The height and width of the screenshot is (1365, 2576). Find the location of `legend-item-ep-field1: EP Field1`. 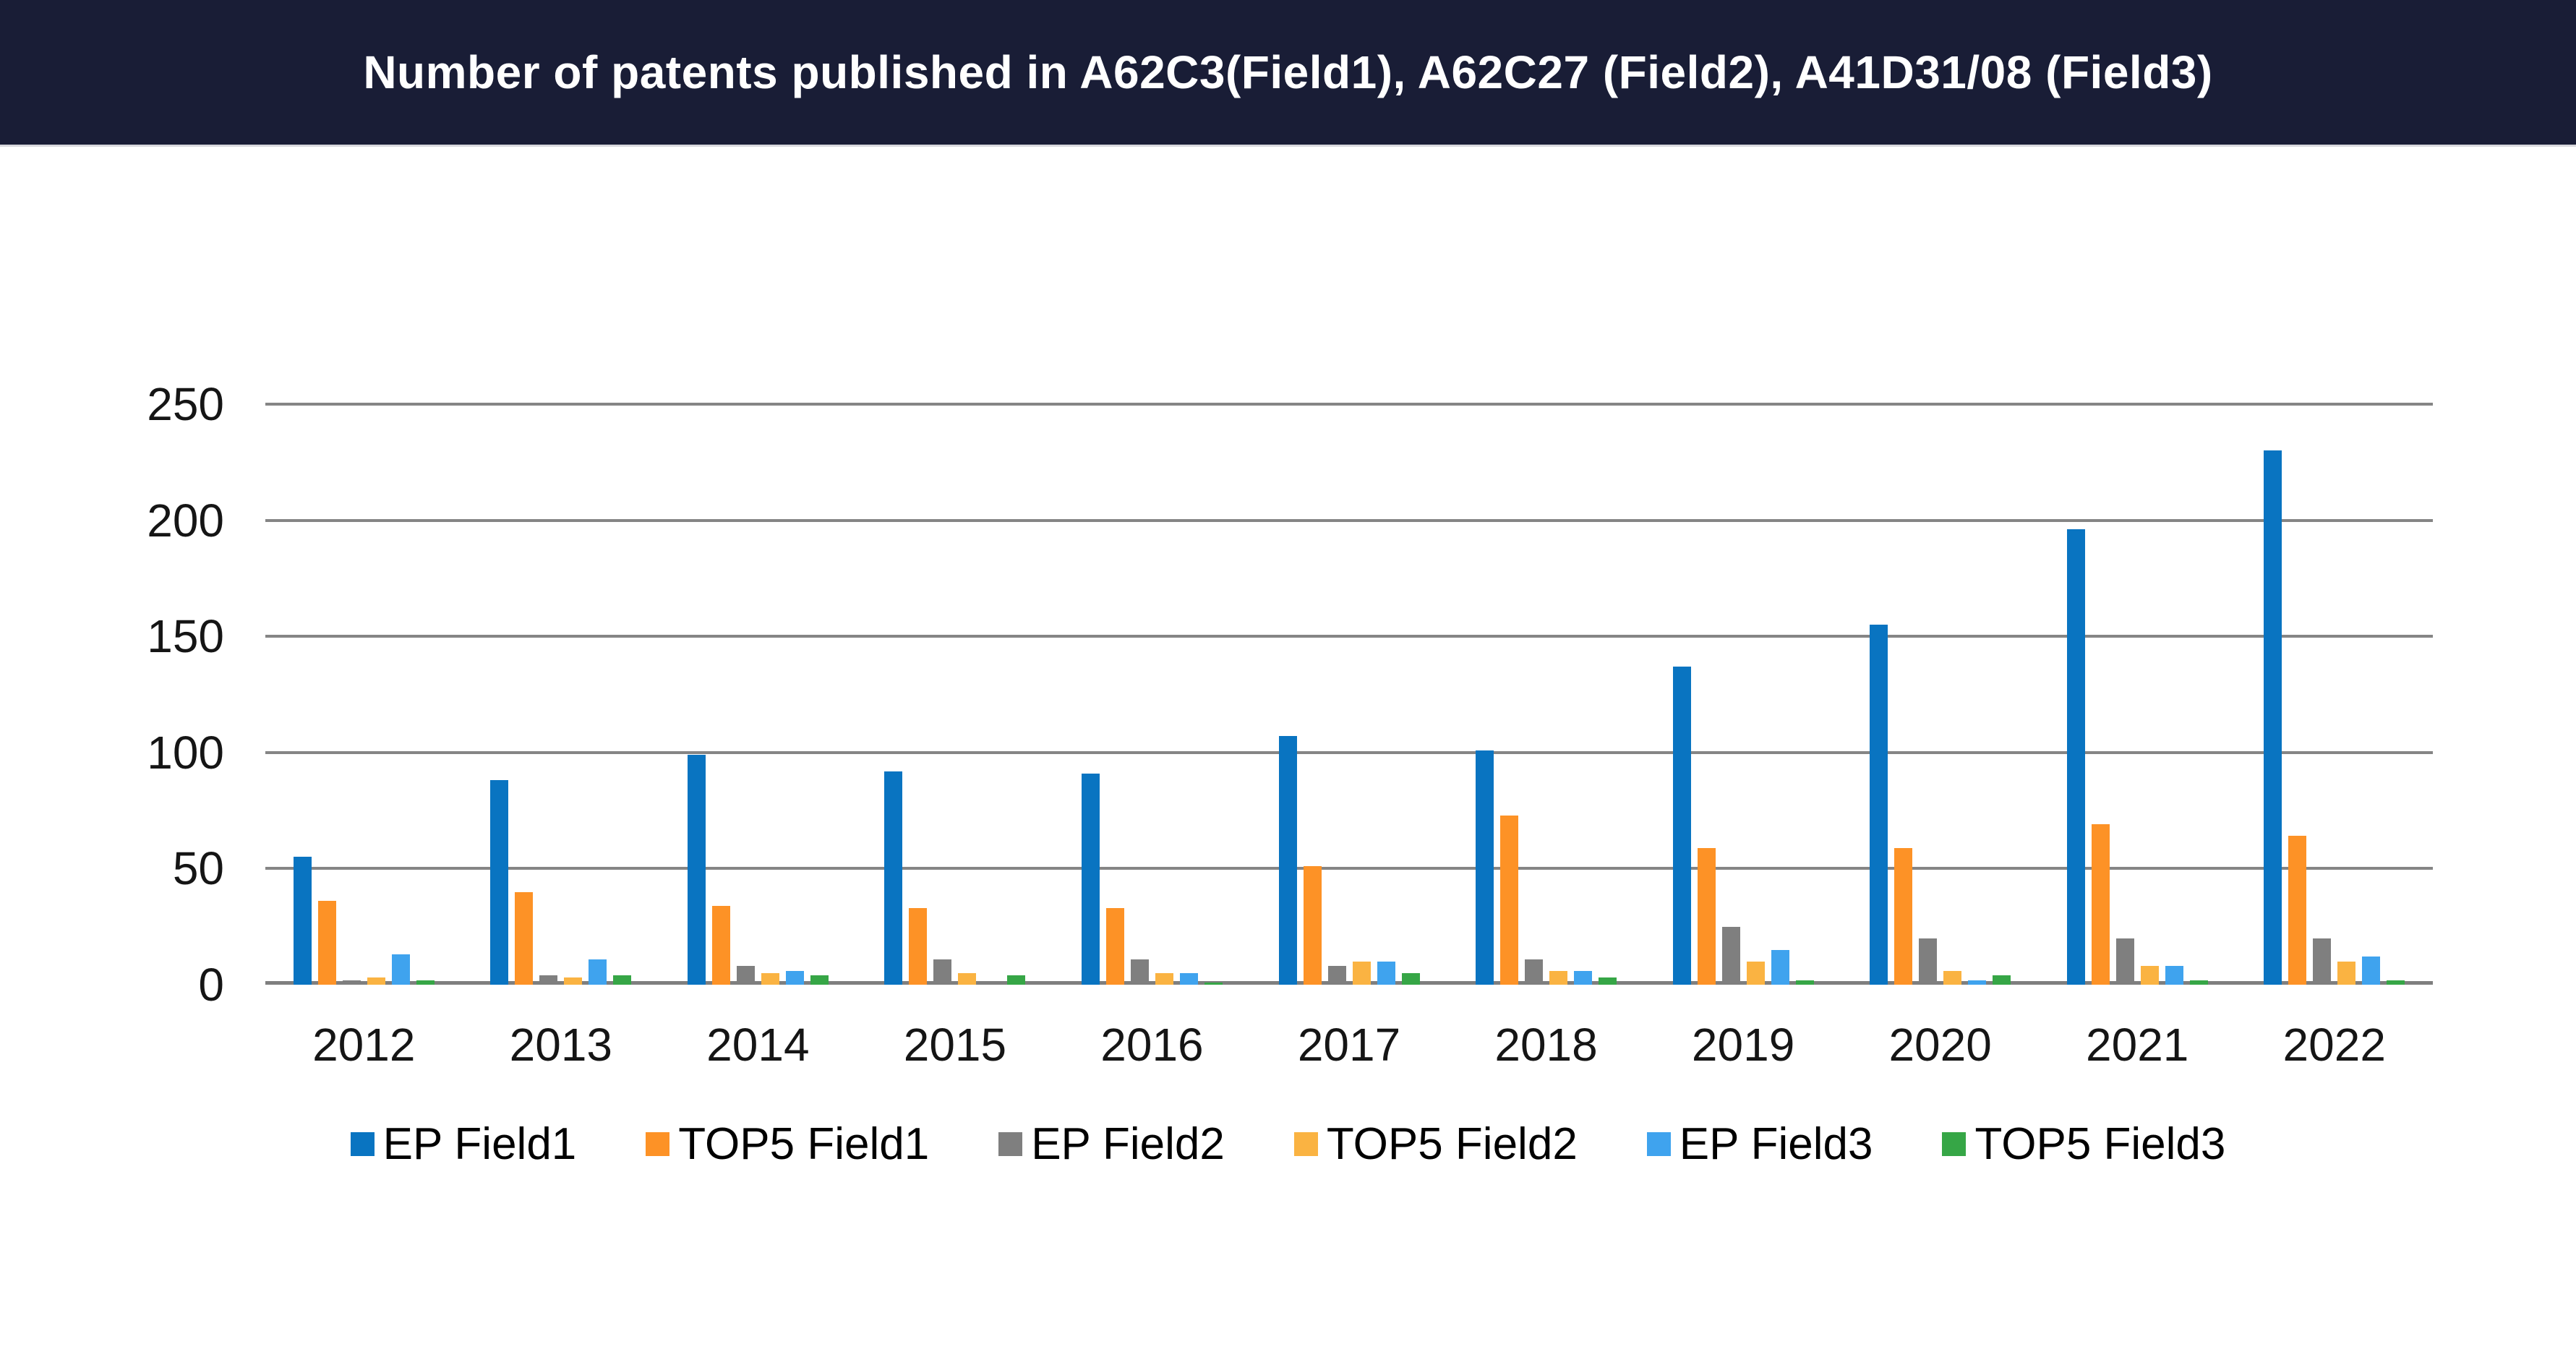

legend-item-ep-field1: EP Field1 is located at coordinates (463, 1143).